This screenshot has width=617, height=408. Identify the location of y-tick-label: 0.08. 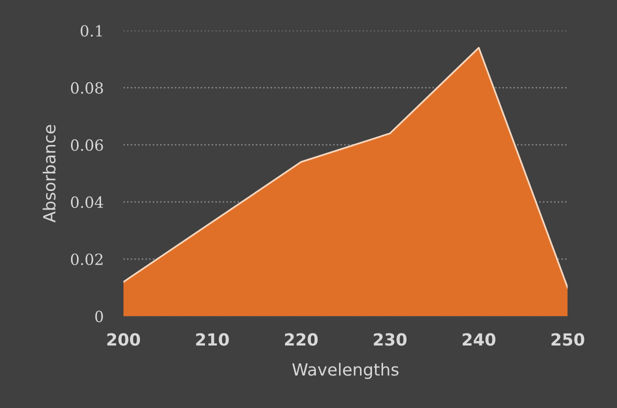
(86, 88).